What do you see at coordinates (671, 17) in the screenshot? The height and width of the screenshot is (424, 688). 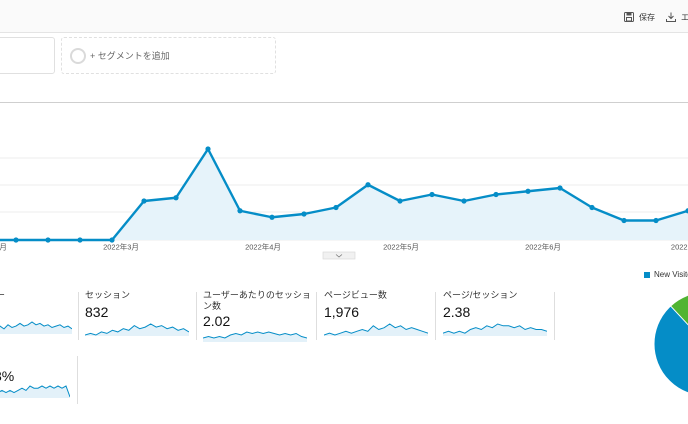 I see `download-icon` at bounding box center [671, 17].